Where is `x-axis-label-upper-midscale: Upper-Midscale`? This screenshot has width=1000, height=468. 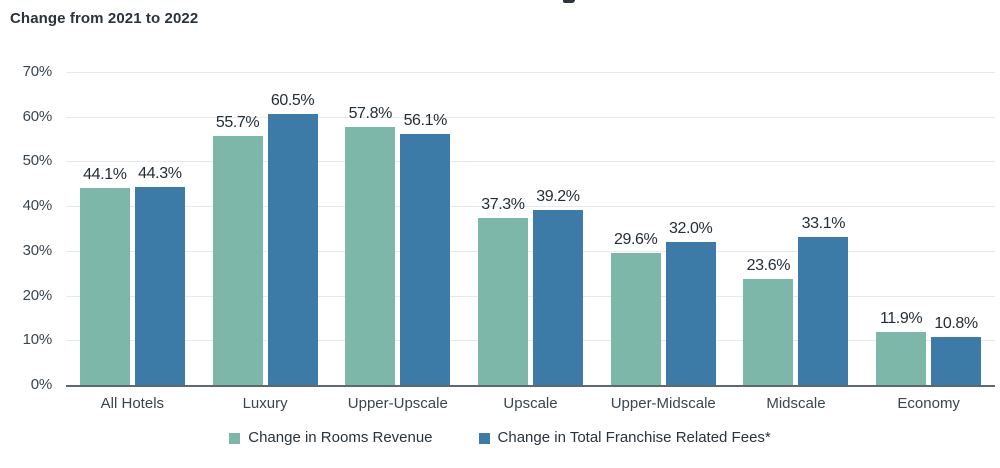
x-axis-label-upper-midscale: Upper-Midscale is located at coordinates (663, 403).